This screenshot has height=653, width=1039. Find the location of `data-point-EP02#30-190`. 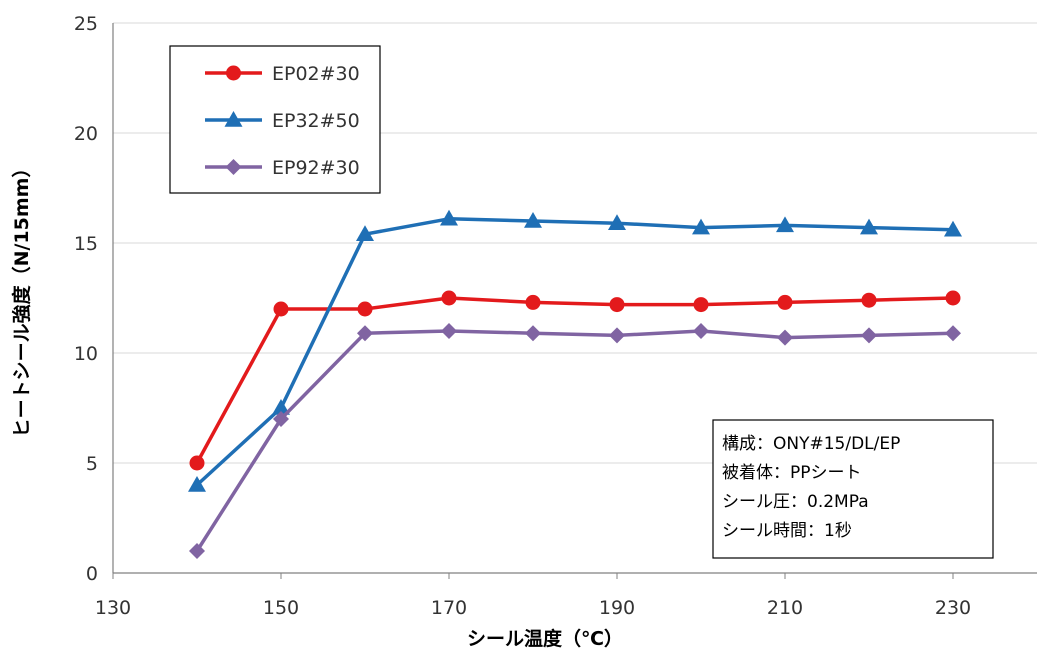

data-point-EP02#30-190 is located at coordinates (617, 305).